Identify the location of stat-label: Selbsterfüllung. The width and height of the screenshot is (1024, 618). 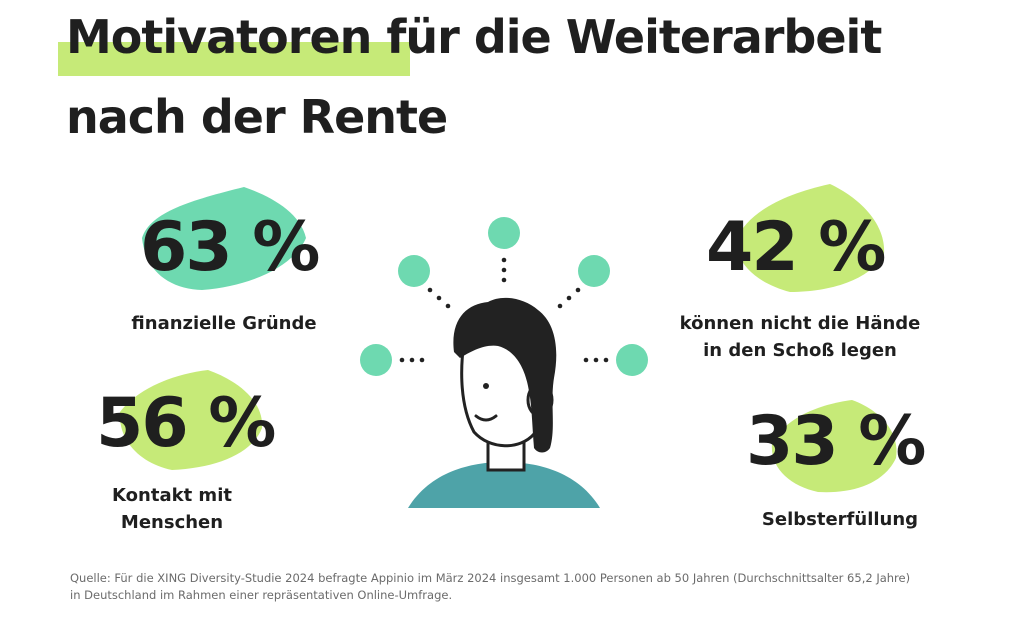
(840, 519).